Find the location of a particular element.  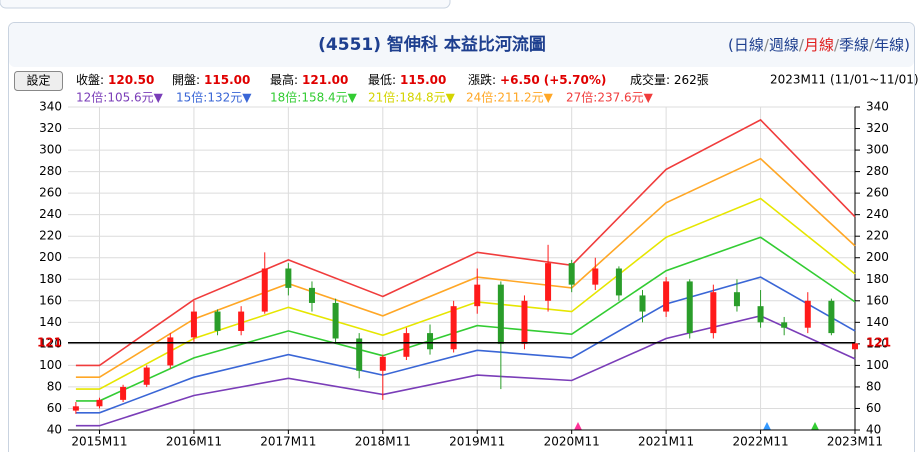

signal-marker is located at coordinates (578, 426).